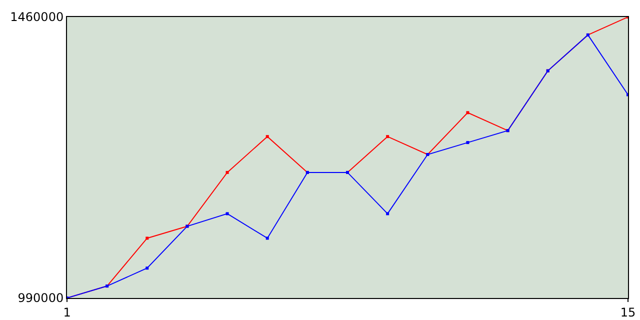 This screenshot has height=320, width=640. I want to click on x-tick-label: 1, so click(67, 312).